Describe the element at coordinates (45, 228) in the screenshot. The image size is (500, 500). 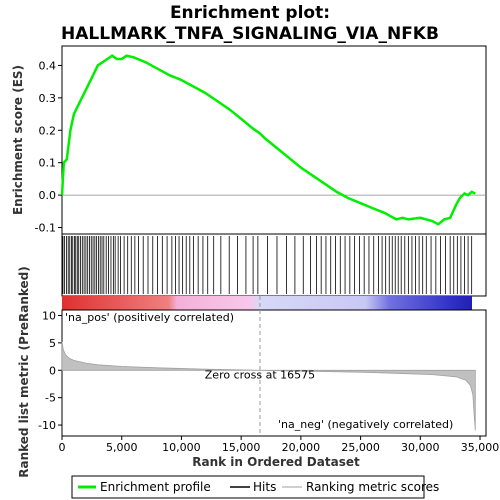
I see `es-y-tick-label: -0.1` at that location.